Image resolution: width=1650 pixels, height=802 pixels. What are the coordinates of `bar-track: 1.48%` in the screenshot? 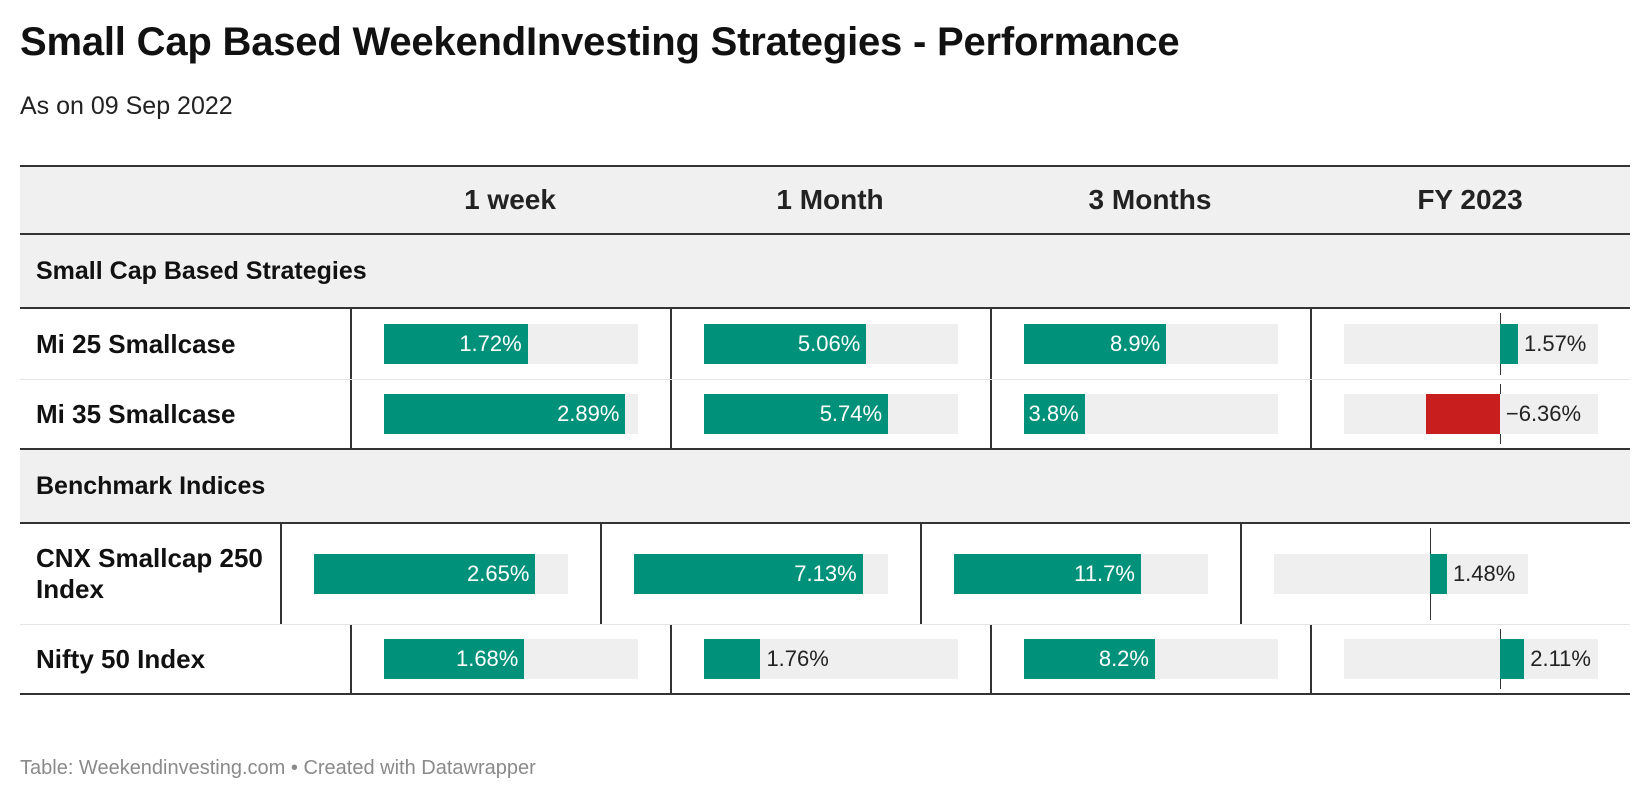 It's located at (1401, 574).